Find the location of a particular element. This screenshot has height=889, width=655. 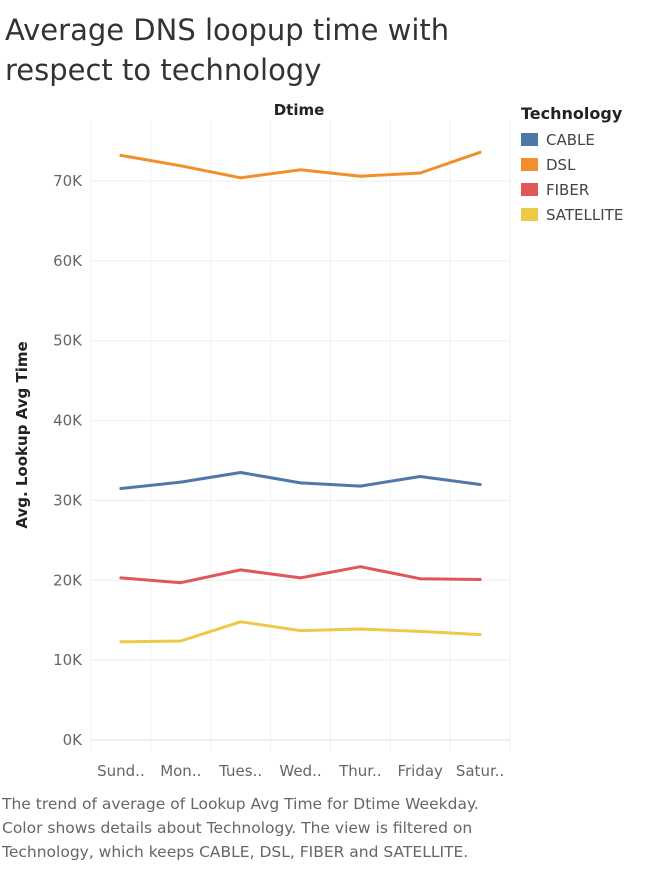

y-tick-label: 50K is located at coordinates (68, 341).